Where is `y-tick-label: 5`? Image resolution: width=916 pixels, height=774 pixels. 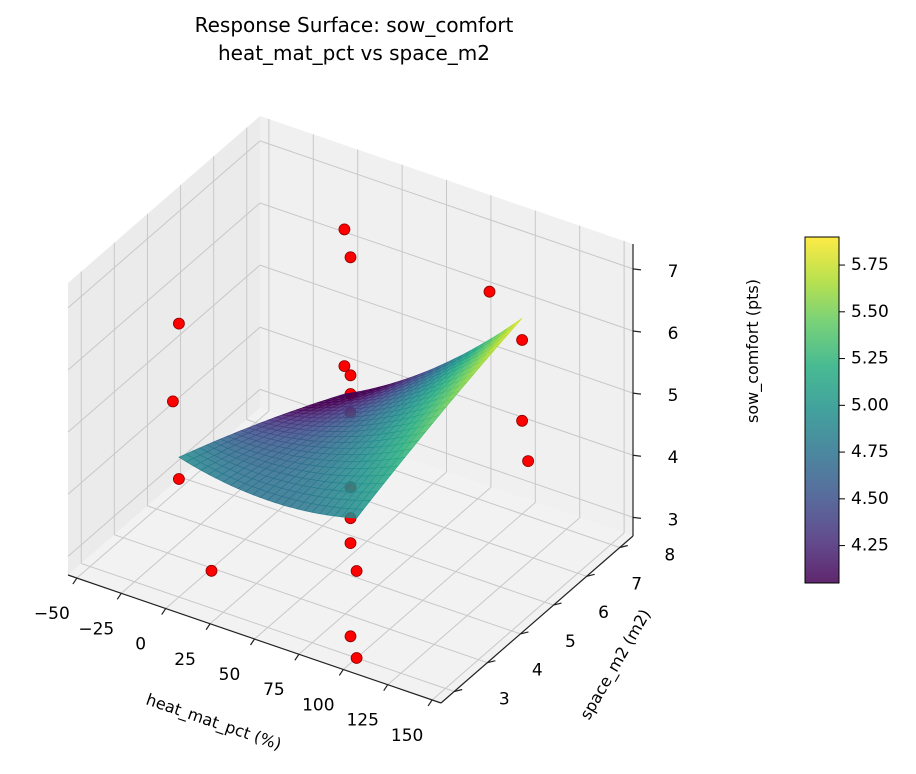
y-tick-label: 5 is located at coordinates (570, 642).